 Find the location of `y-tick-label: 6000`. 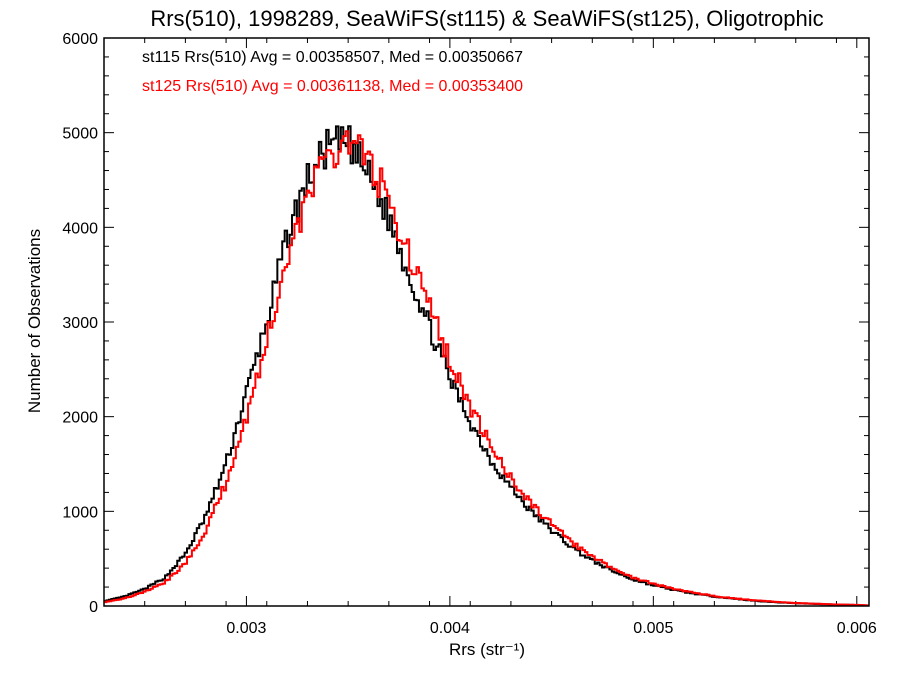

y-tick-label: 6000 is located at coordinates (80, 39).